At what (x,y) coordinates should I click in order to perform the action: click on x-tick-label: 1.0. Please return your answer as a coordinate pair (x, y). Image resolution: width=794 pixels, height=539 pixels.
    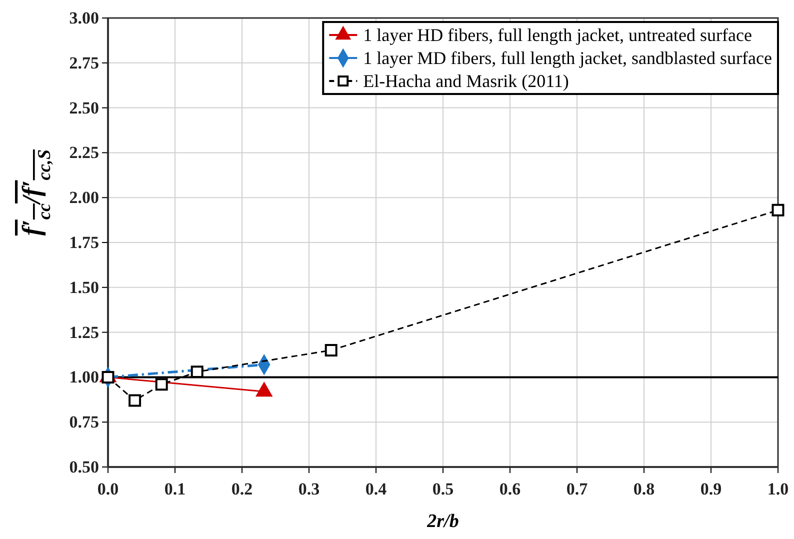
    Looking at the image, I should click on (778, 489).